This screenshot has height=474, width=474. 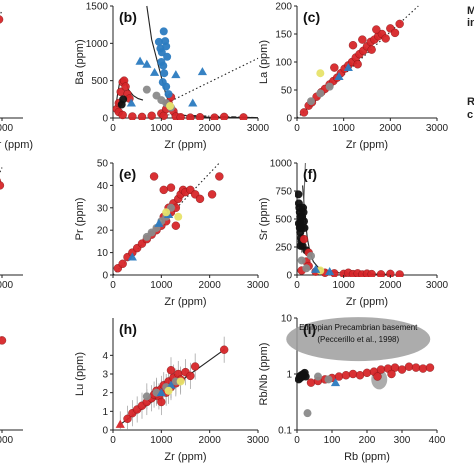 What do you see at coordinates (332, 440) in the screenshot?
I see `x-tick-label: 100` at bounding box center [332, 440].